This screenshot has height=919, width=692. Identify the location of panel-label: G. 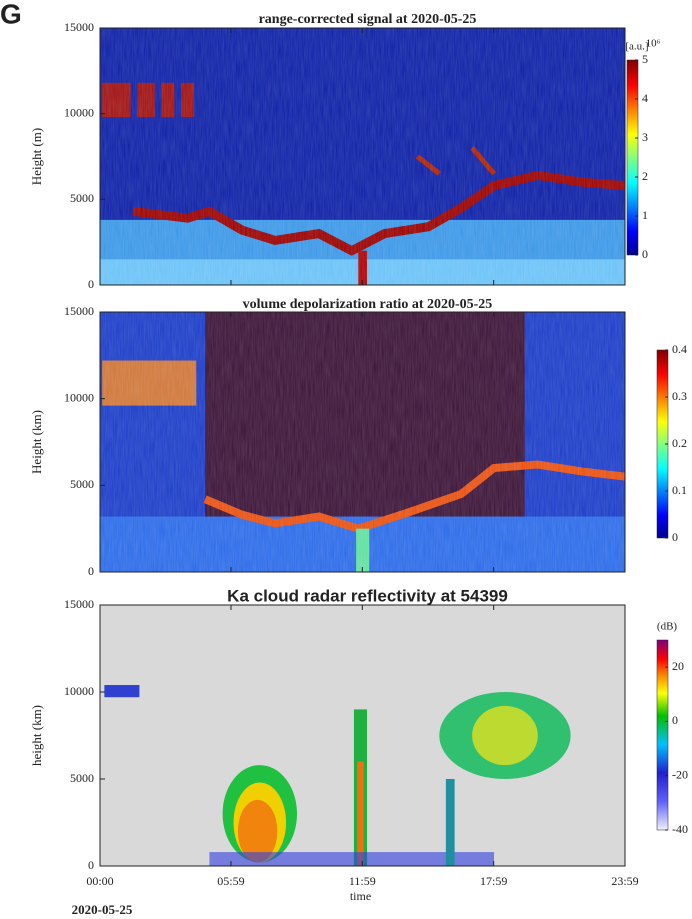
(11, 14).